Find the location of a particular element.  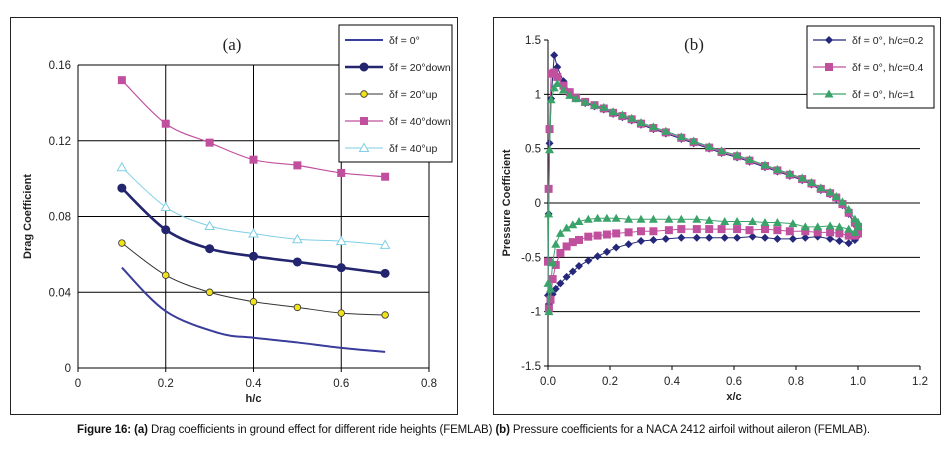

y-tick-label: 0.16 is located at coordinates (60, 66).